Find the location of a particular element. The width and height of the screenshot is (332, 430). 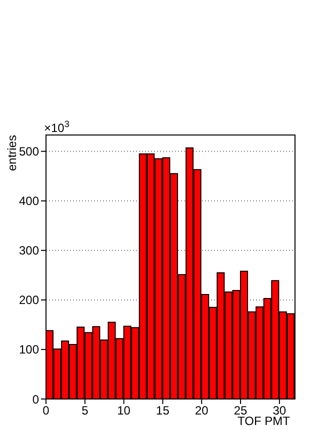

x-tick-label: 0 is located at coordinates (46, 411).